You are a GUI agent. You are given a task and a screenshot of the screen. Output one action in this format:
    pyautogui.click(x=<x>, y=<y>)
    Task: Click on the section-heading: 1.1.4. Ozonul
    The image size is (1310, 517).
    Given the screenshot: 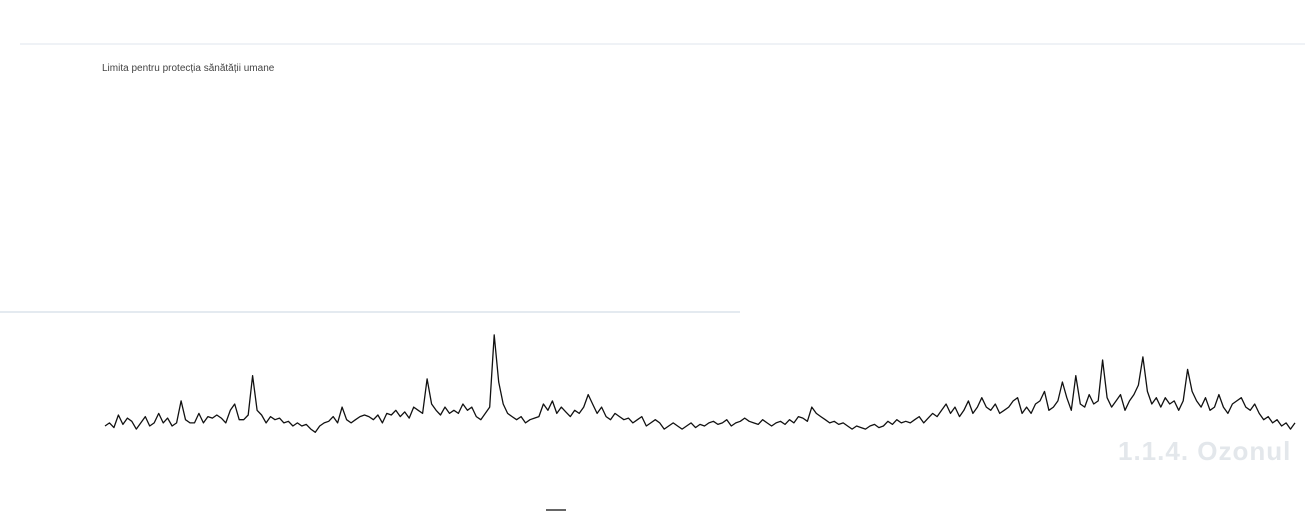 What is the action you would take?
    pyautogui.click(x=1205, y=451)
    